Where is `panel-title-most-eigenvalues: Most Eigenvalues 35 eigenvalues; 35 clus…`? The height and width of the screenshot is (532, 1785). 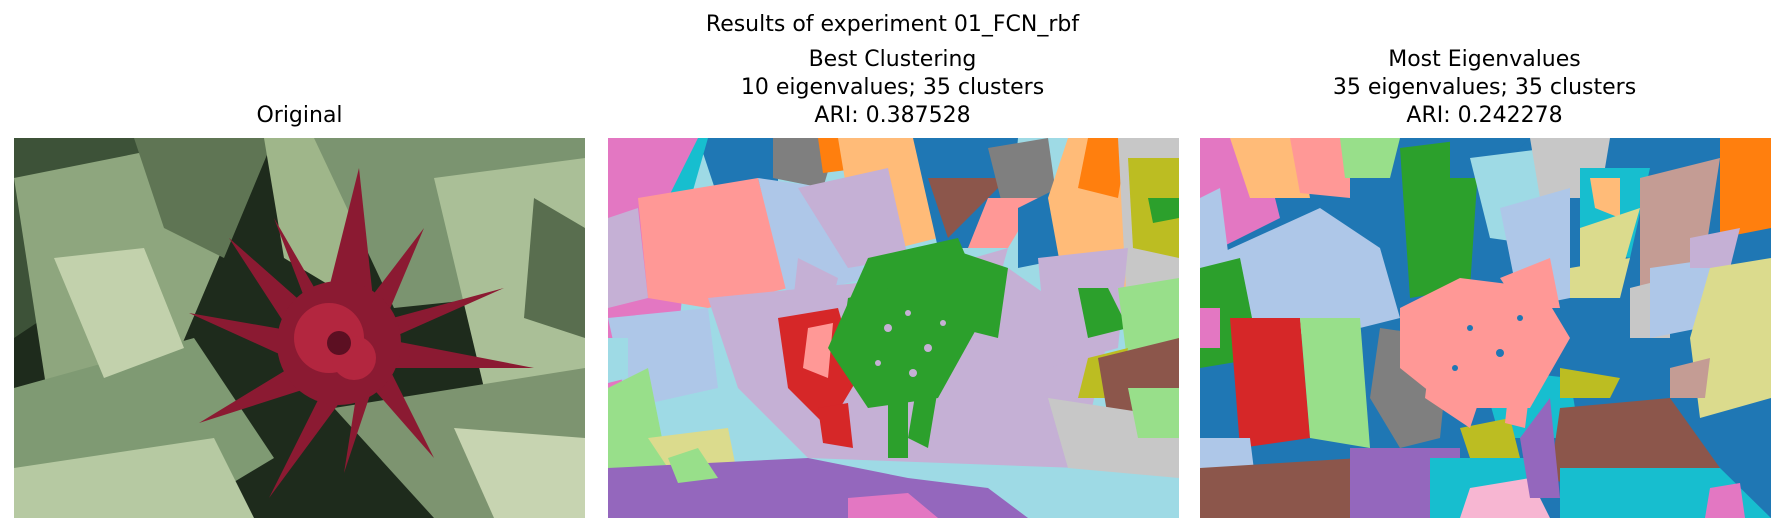 panel-title-most-eigenvalues: Most Eigenvalues 35 eigenvalues; 35 clus… is located at coordinates (1484, 88).